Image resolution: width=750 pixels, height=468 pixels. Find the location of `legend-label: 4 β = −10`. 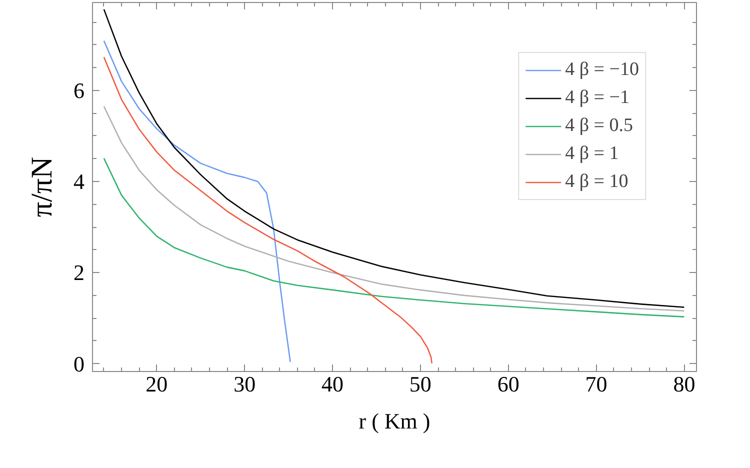

legend-label: 4 β = −10 is located at coordinates (602, 70).